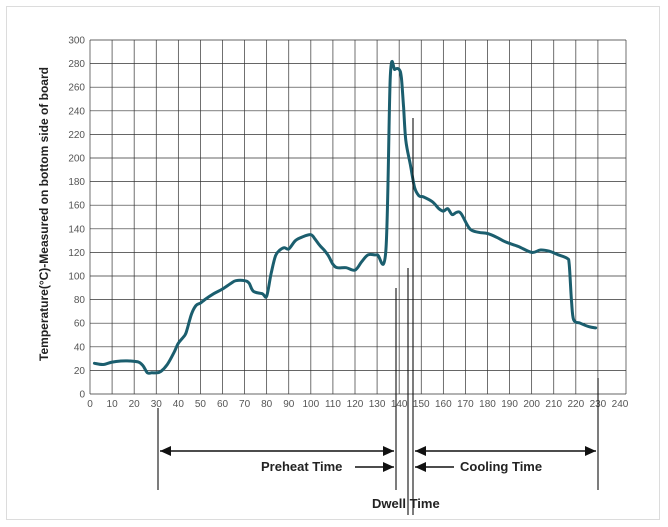 Image resolution: width=668 pixels, height=527 pixels. Describe the element at coordinates (509, 404) in the screenshot. I see `x-tick-label: 190` at that location.